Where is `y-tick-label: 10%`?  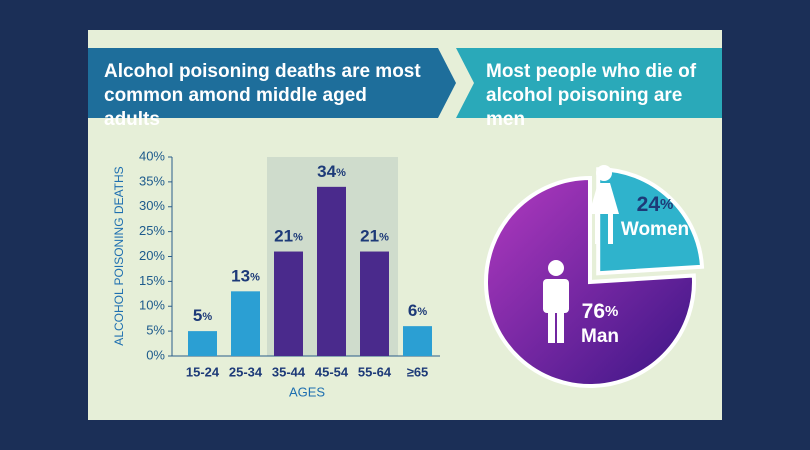
y-tick-label: 10% is located at coordinates (152, 305).